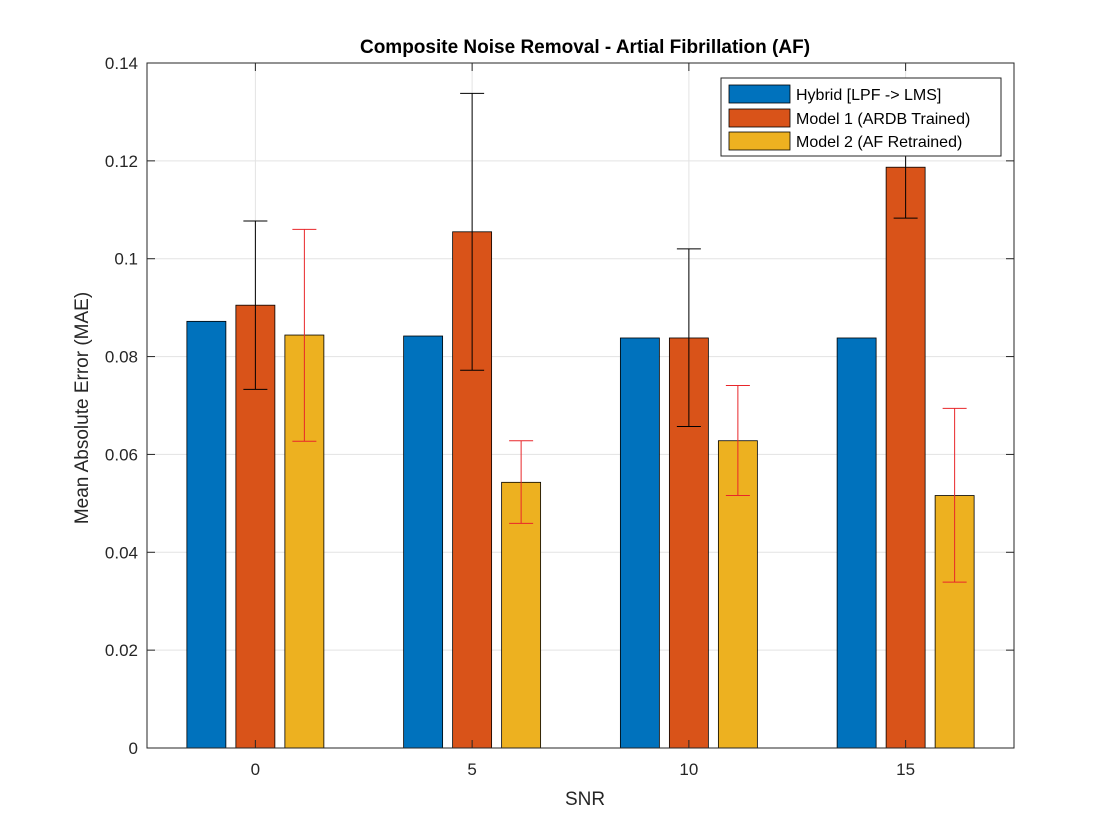  I want to click on y-tick-label: 0.14, so click(121, 63).